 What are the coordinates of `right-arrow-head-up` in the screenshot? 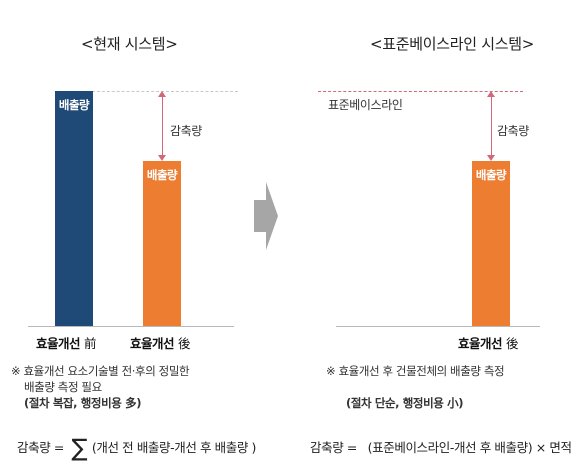 It's located at (491, 94).